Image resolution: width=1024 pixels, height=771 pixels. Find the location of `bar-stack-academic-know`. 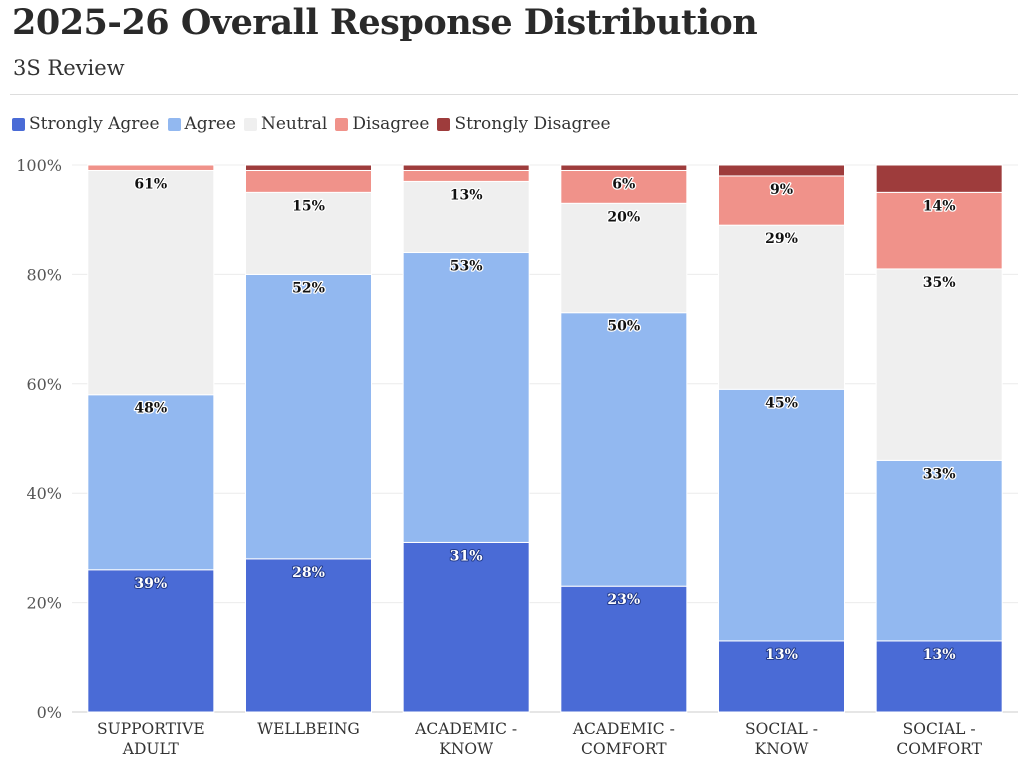

bar-stack-academic-know is located at coordinates (466, 438).